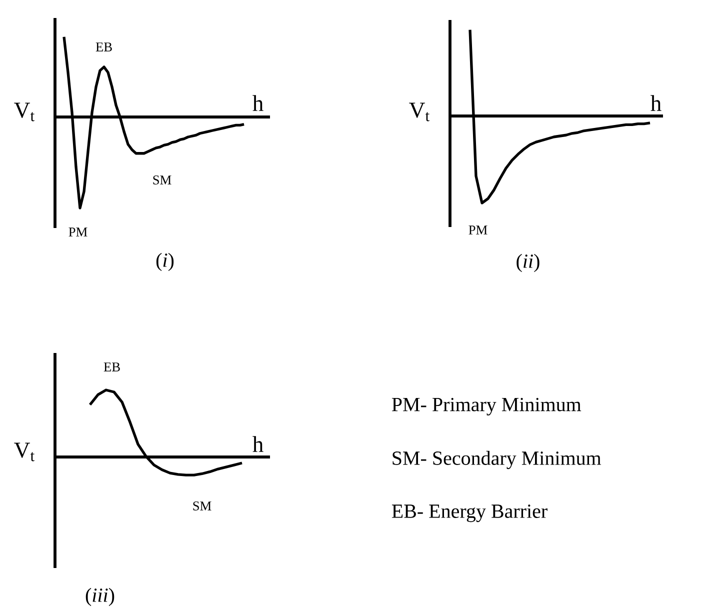 The height and width of the screenshot is (616, 715). Describe the element at coordinates (112, 367) in the screenshot. I see `text: EB` at that location.